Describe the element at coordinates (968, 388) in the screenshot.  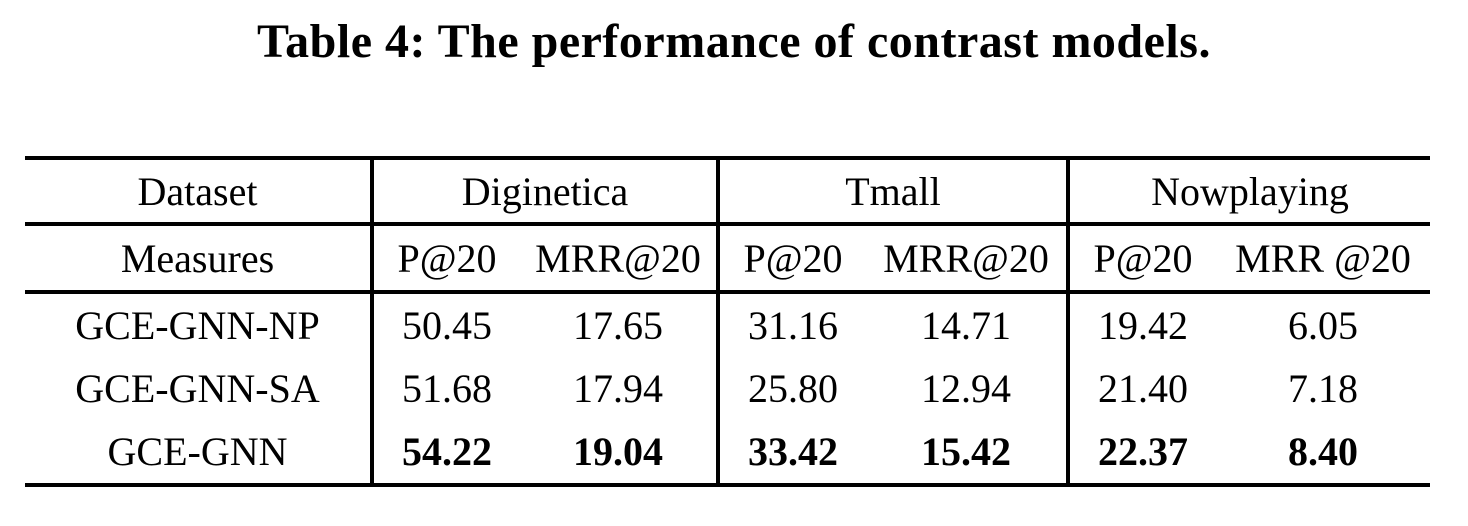
I see `value-tmall-mrr20: 12.94` at that location.